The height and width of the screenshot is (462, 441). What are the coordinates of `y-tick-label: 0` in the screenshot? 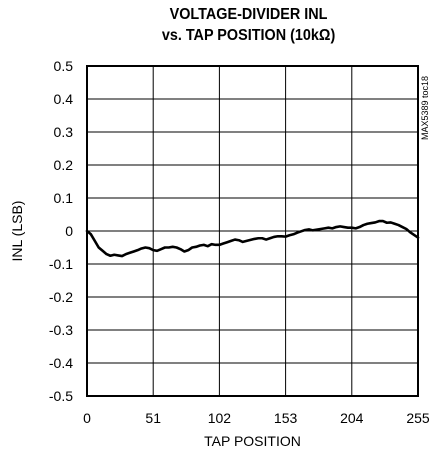 It's located at (69, 231).